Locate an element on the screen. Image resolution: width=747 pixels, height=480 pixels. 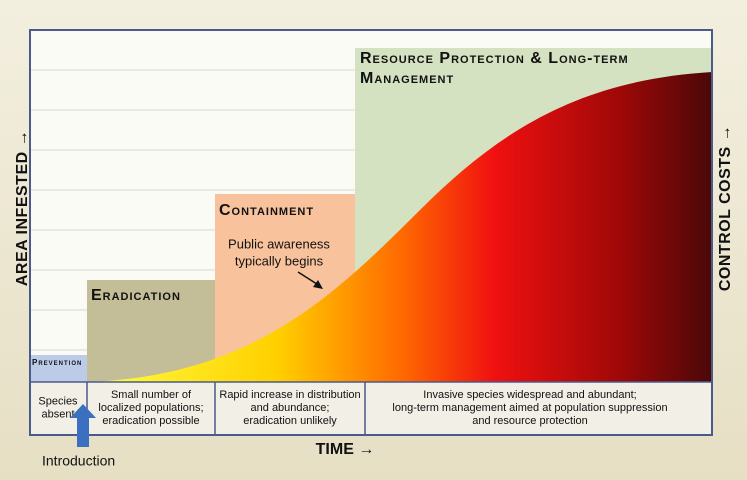
y-axis-label: Area Infested → is located at coordinates (22, 208).